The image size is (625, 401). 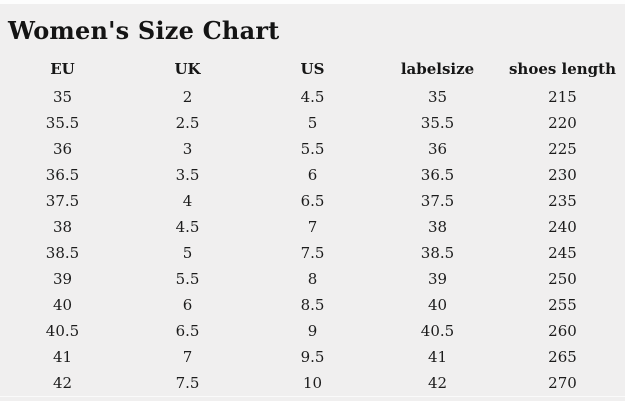 I want to click on table-row: 40.5 6.5 9 40.5 260, so click(x=312, y=331).